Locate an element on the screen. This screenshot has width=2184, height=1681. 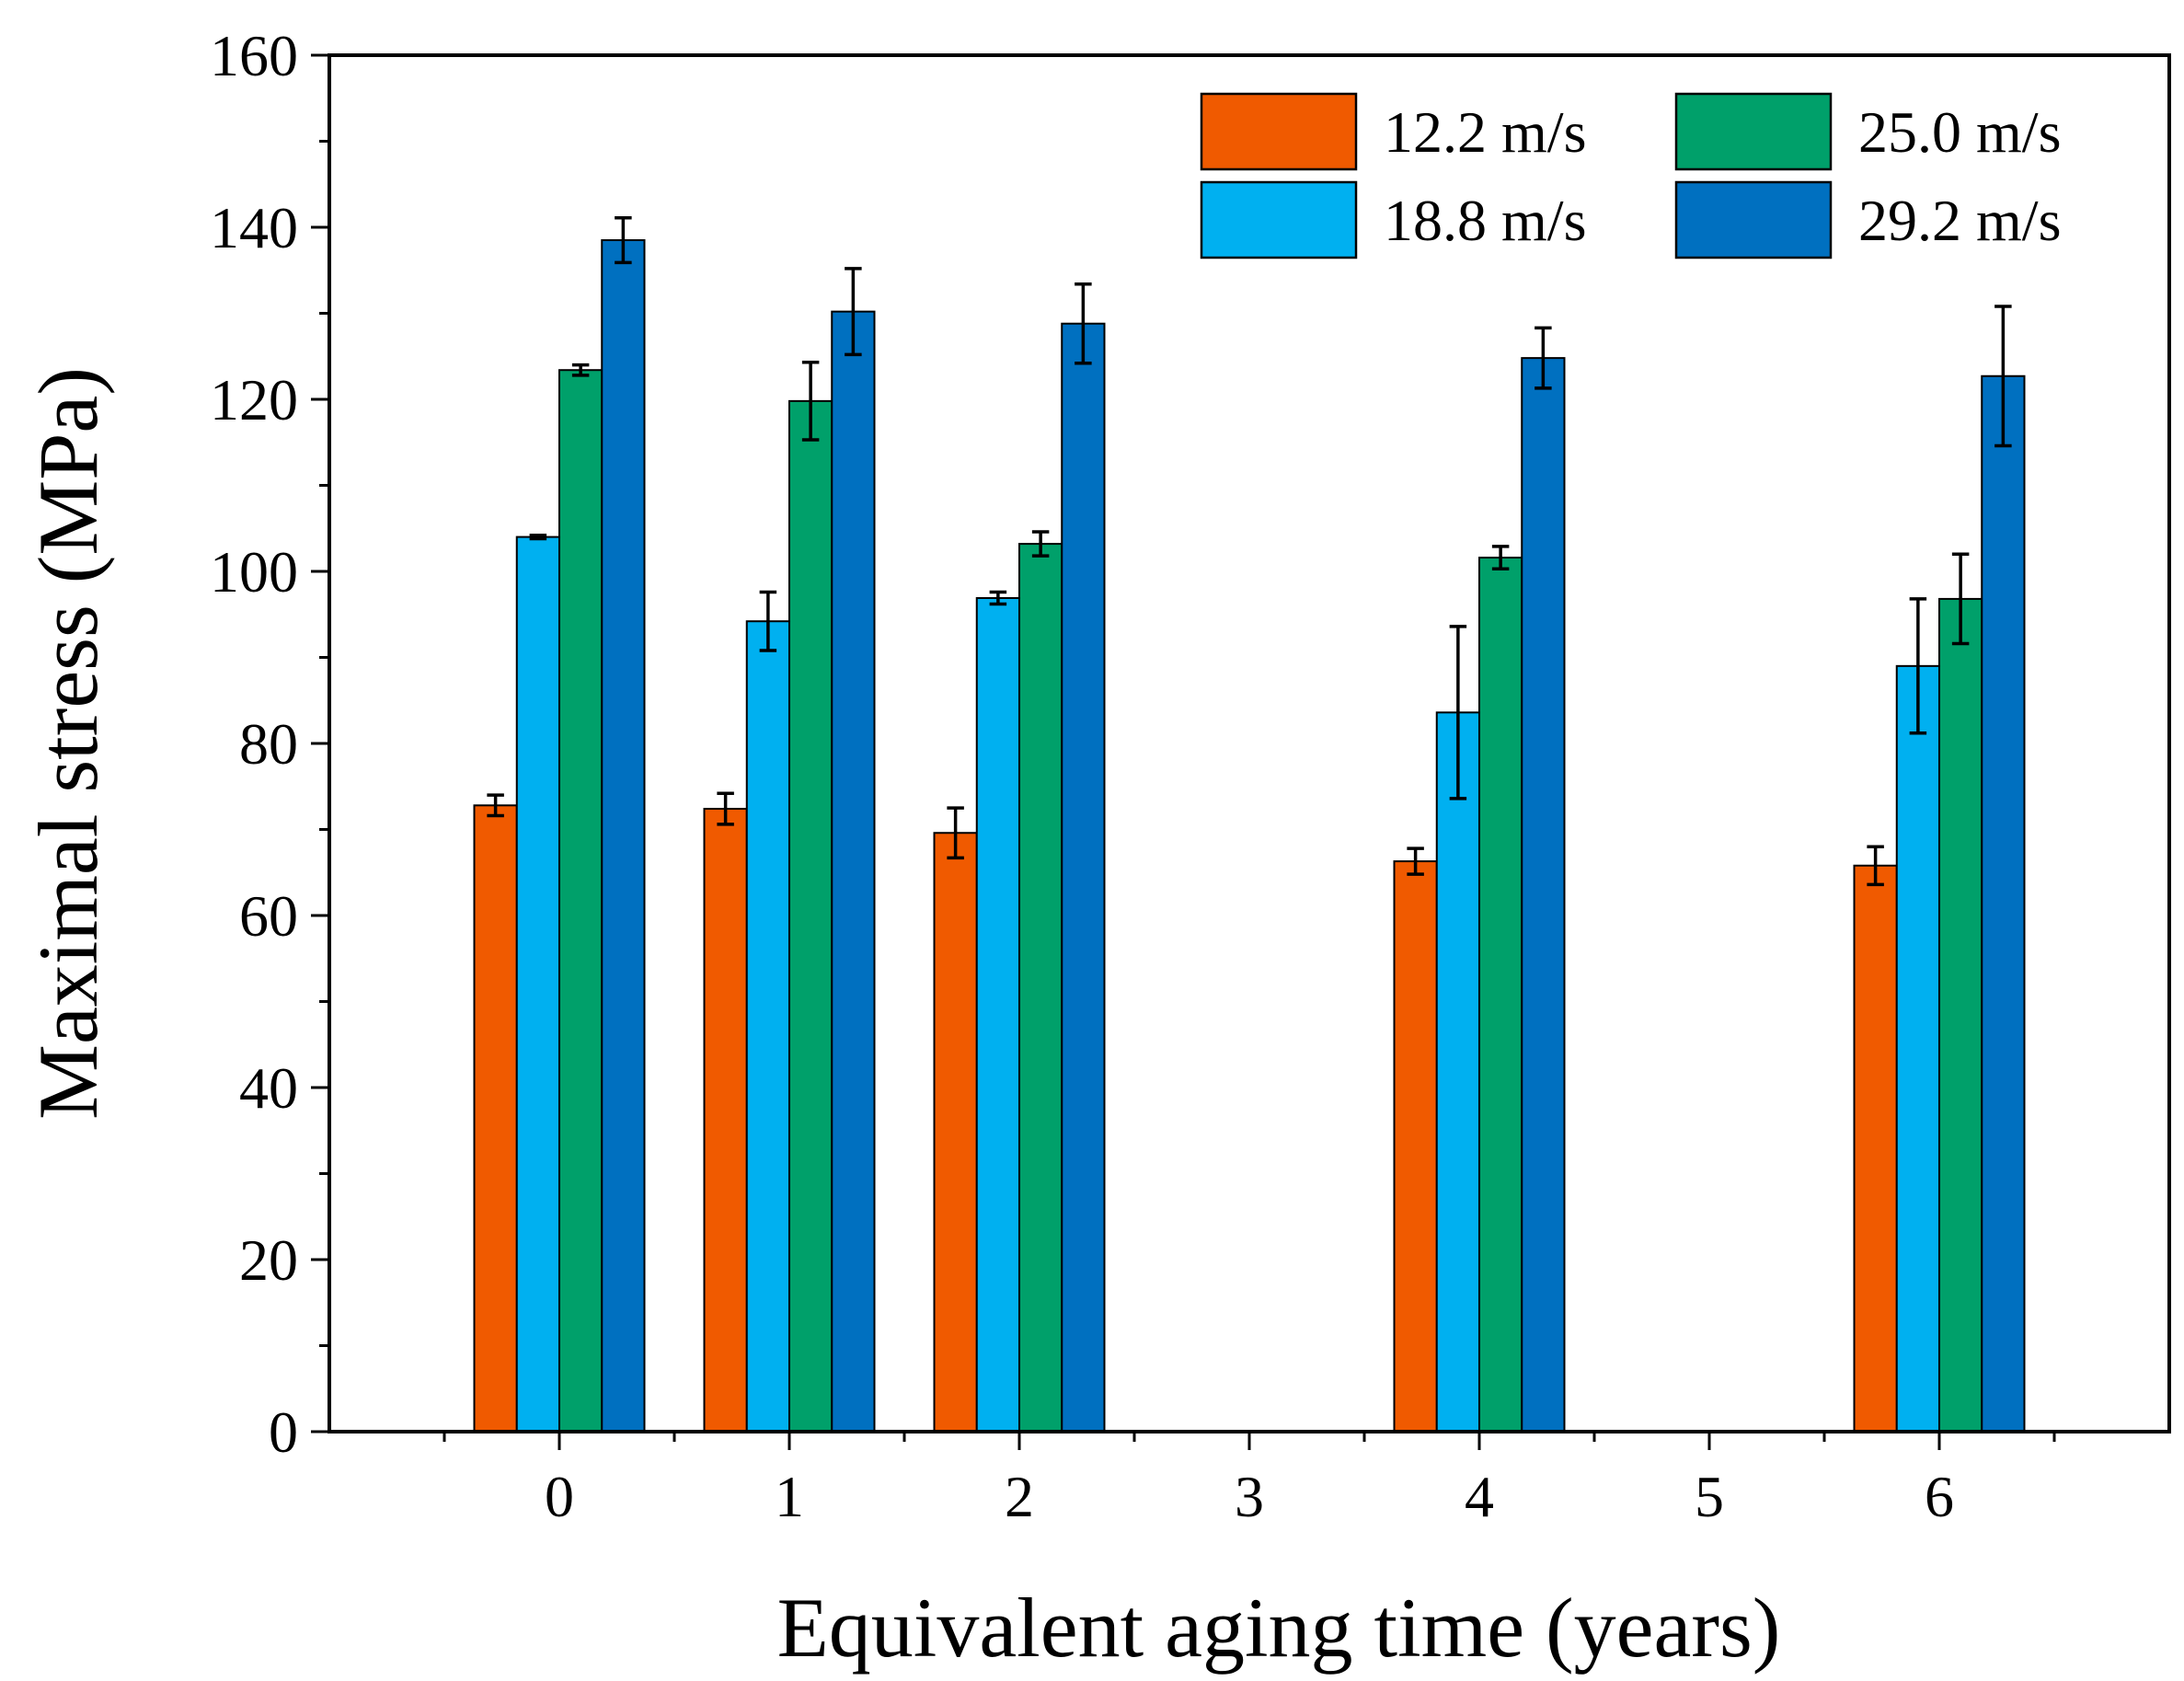
legend-label: 18.8 m/s is located at coordinates (1485, 220).